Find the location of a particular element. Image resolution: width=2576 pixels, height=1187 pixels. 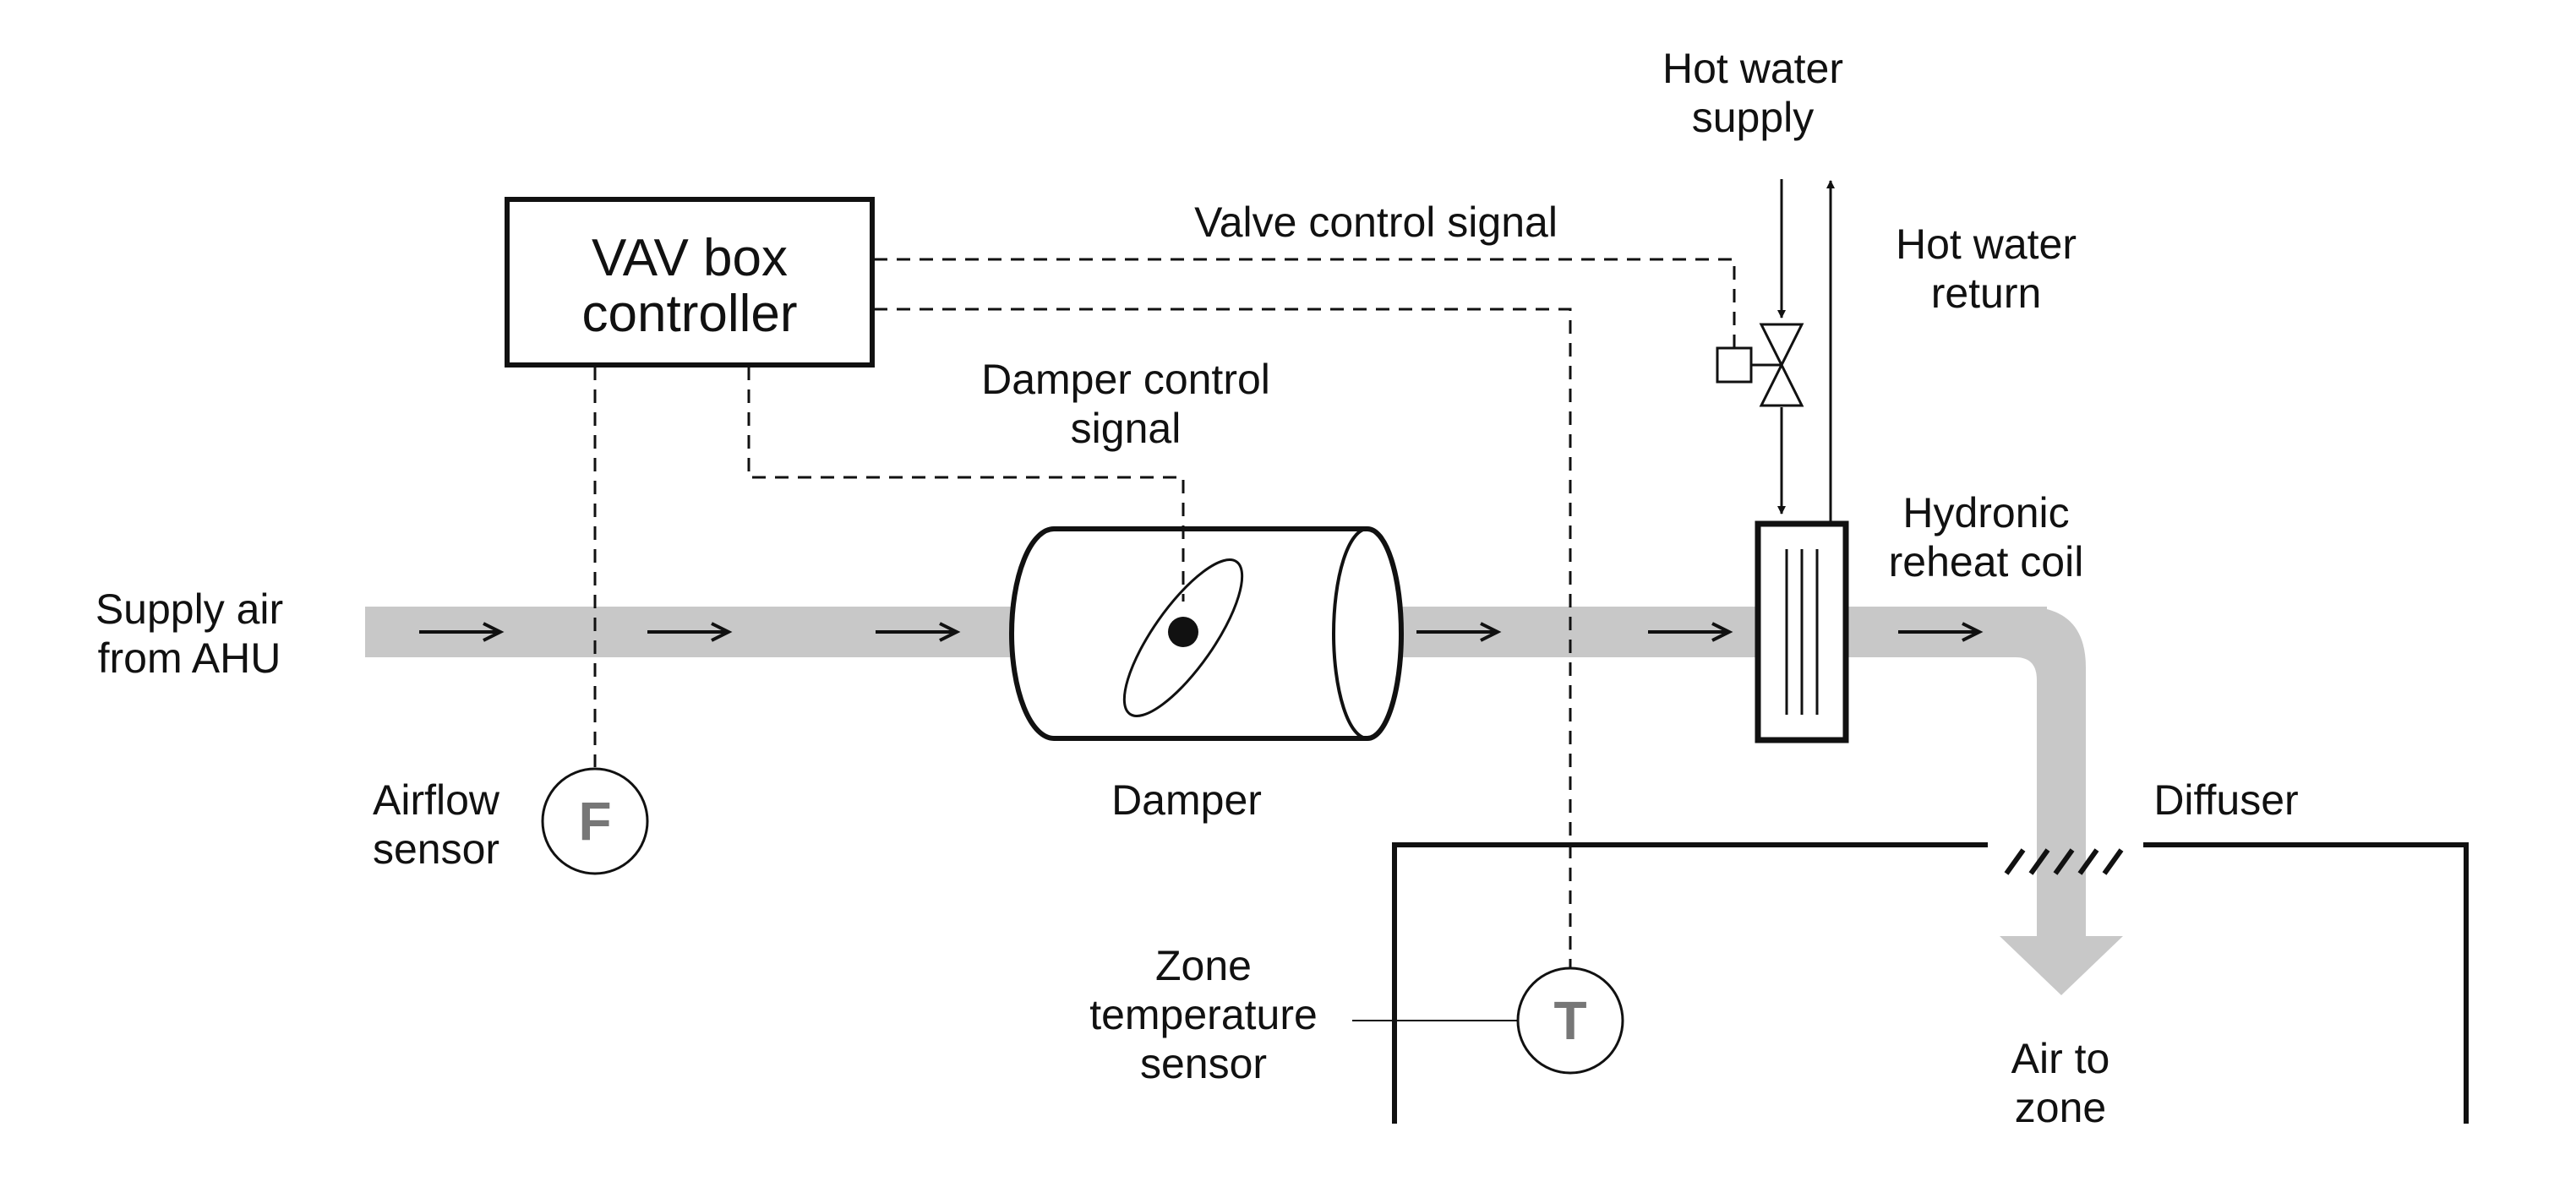

hot-water-return-label-line-1: Hot water is located at coordinates (1986, 245).